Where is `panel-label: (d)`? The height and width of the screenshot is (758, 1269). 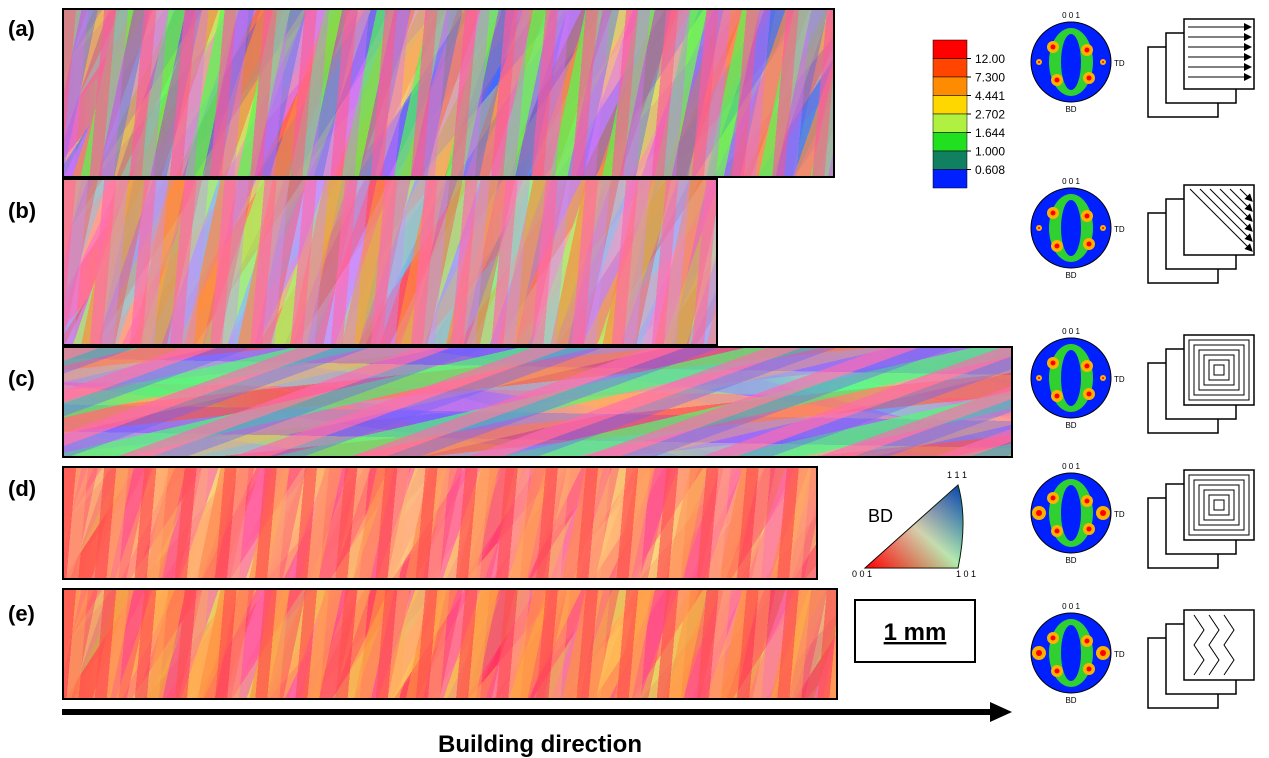
panel-label: (d) is located at coordinates (22, 488).